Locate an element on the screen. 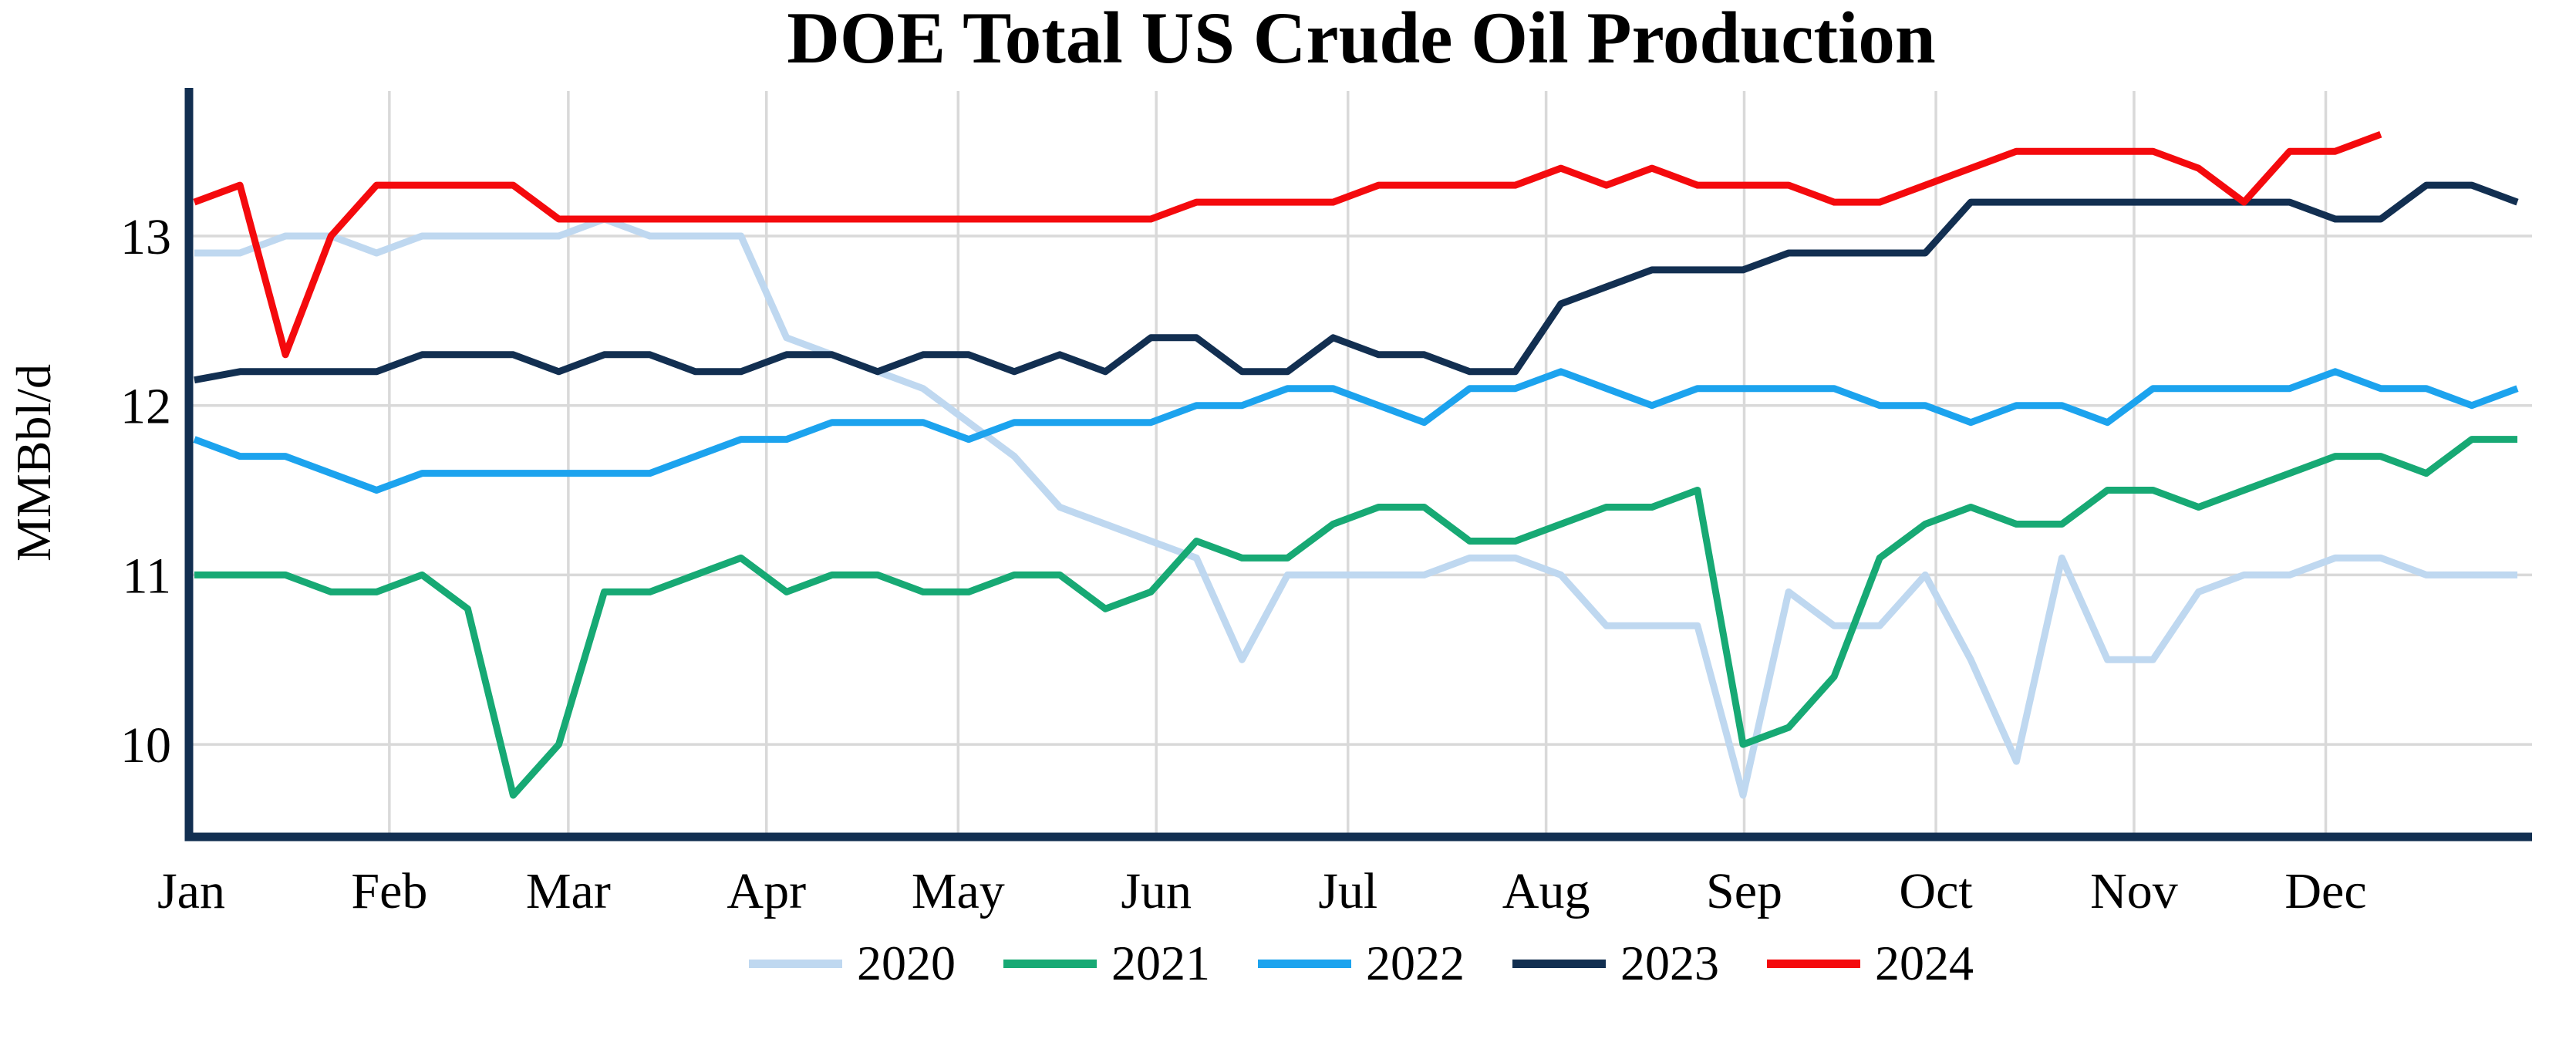 The width and height of the screenshot is (2576, 1049). y-tick-label-13: 13 is located at coordinates (145, 237).